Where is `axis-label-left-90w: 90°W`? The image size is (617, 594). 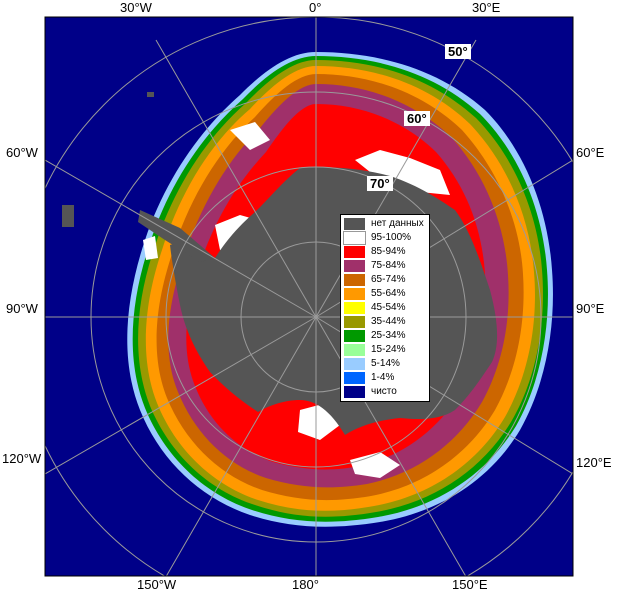 axis-label-left-90w: 90°W is located at coordinates (22, 308).